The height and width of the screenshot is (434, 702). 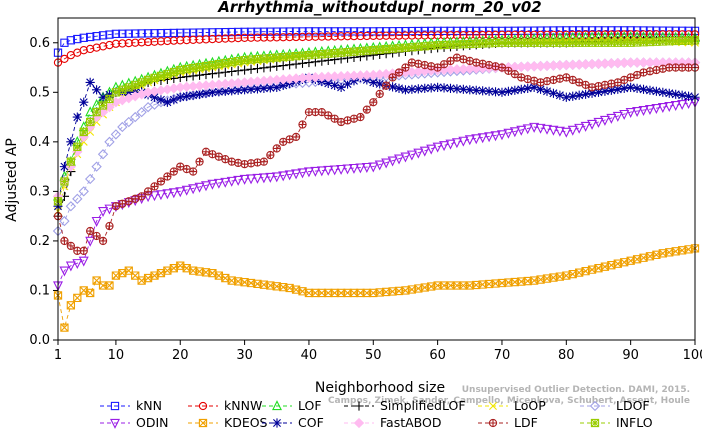 I want to click on x-tick-label: 1, so click(x=58, y=355).